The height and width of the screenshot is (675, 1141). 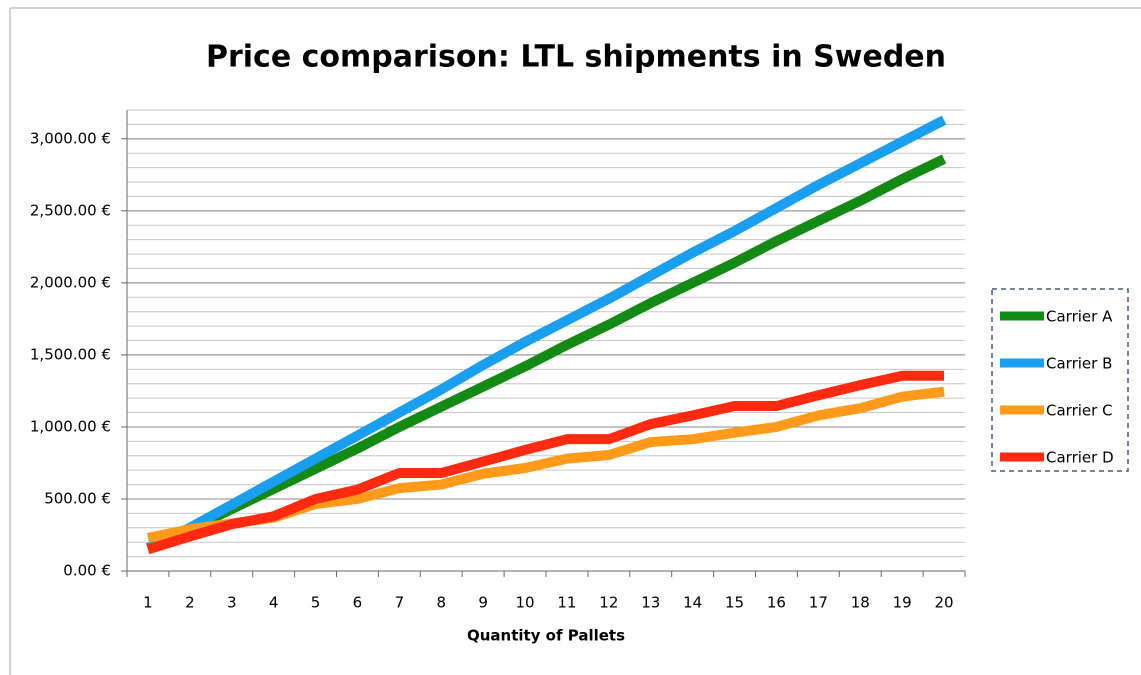 What do you see at coordinates (734, 603) in the screenshot?
I see `x-tick-label: 15` at bounding box center [734, 603].